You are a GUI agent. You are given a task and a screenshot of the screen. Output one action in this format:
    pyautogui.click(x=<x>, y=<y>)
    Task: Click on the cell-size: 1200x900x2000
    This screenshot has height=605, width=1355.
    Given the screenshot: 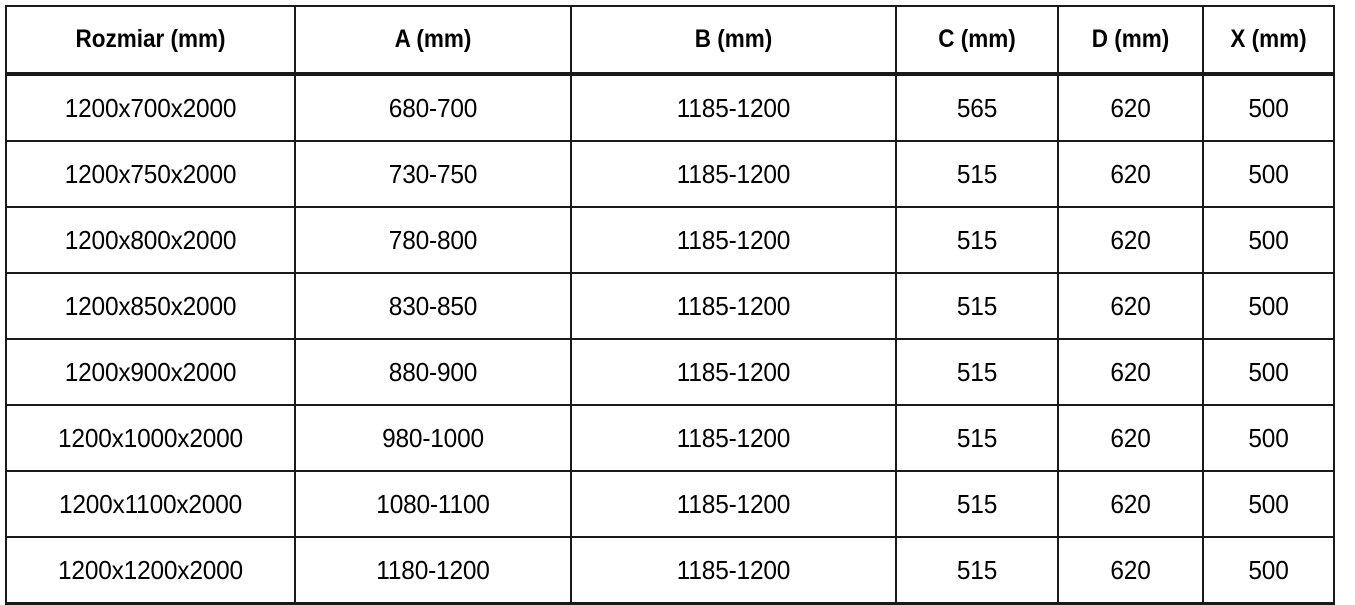 What is the action you would take?
    pyautogui.click(x=150, y=372)
    